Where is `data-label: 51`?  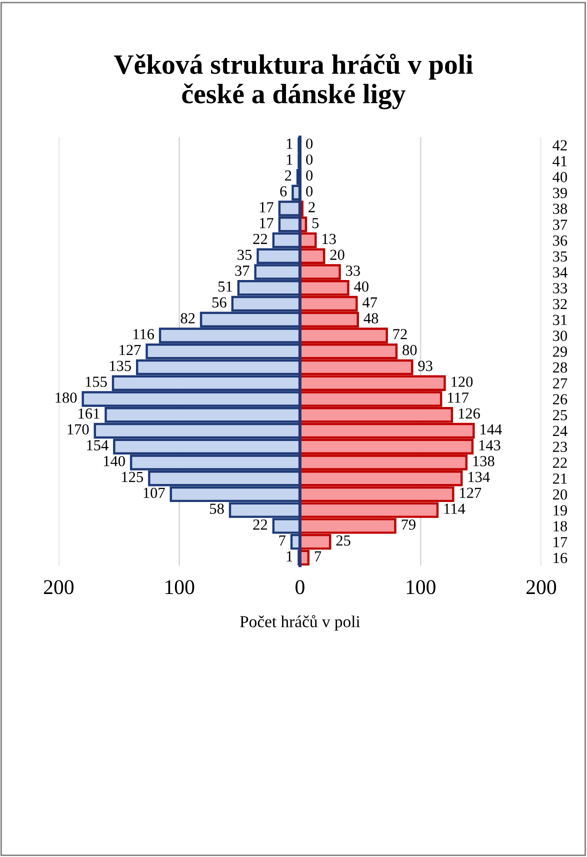 data-label: 51 is located at coordinates (225, 286).